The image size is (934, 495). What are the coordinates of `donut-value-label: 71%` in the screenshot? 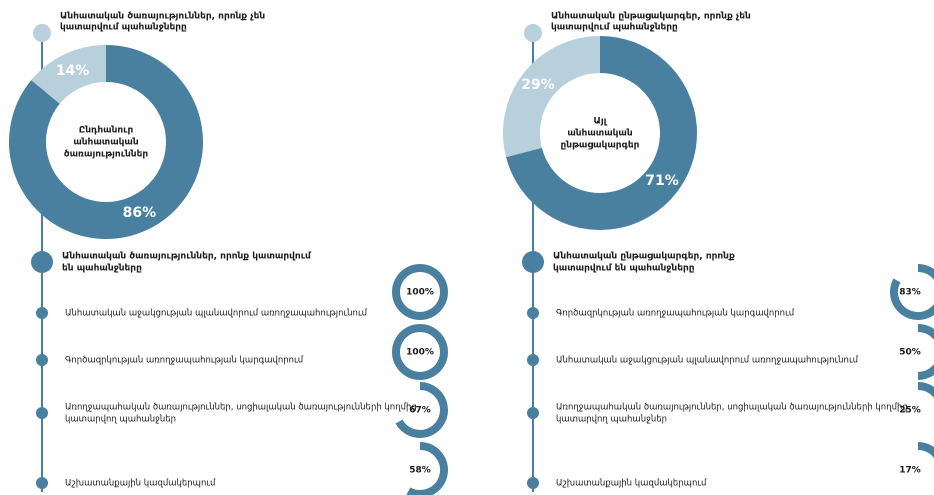 It's located at (662, 181).